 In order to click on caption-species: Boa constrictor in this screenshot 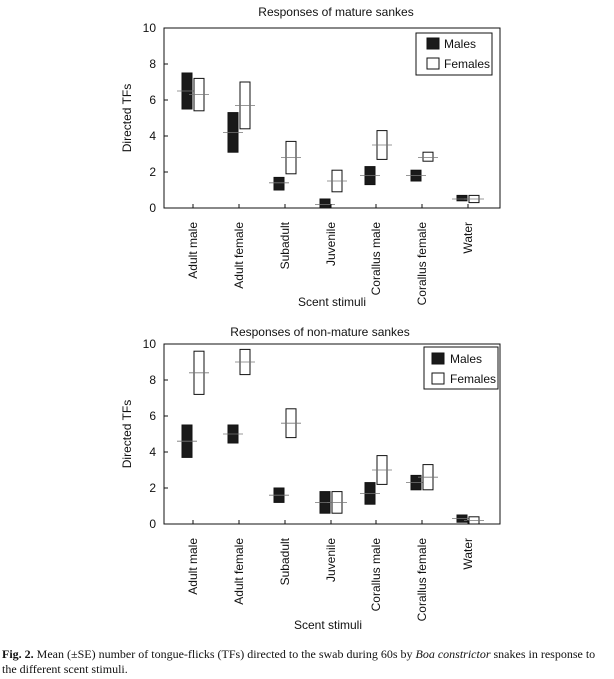, I will do `click(453, 654)`.